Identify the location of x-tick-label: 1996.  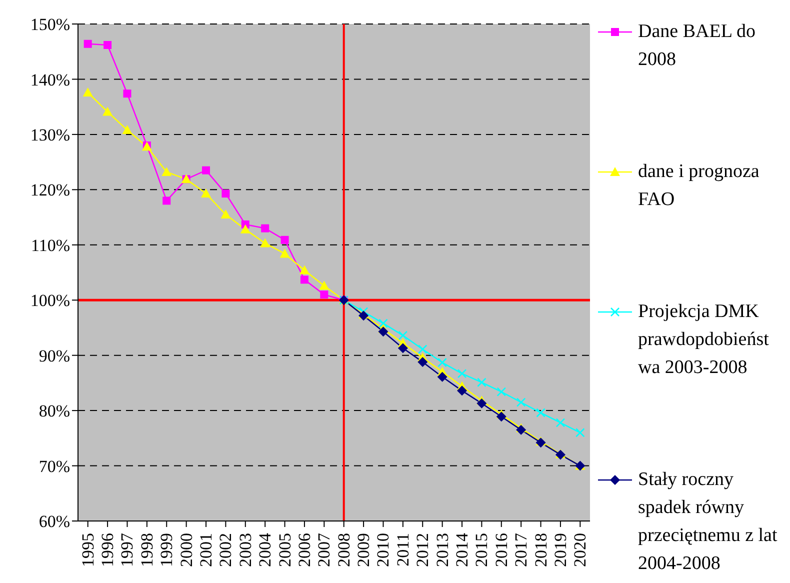
(108, 550).